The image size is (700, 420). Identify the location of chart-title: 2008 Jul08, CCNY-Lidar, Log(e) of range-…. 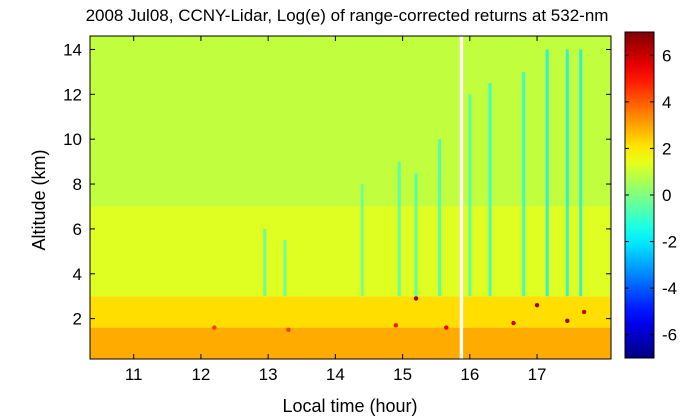
(347, 15).